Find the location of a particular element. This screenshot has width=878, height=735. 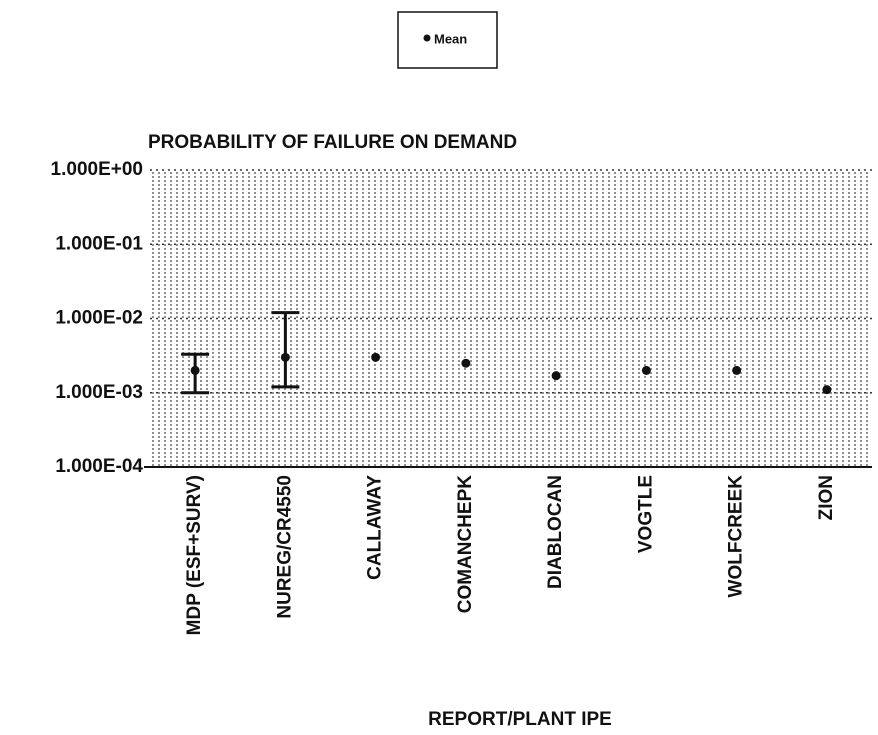

x-tick-label: COMANCHEPK is located at coordinates (465, 544).